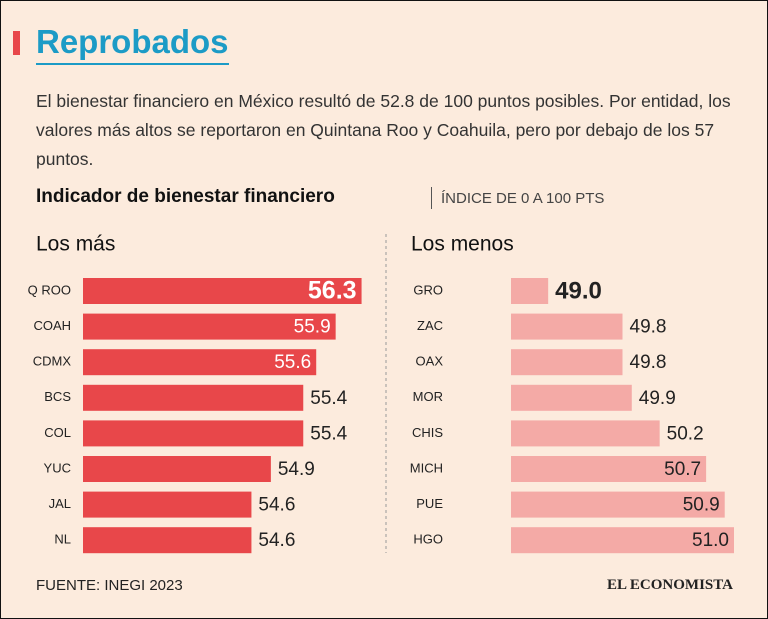  Describe the element at coordinates (296, 469) in the screenshot. I see `value-label: 54.9` at that location.